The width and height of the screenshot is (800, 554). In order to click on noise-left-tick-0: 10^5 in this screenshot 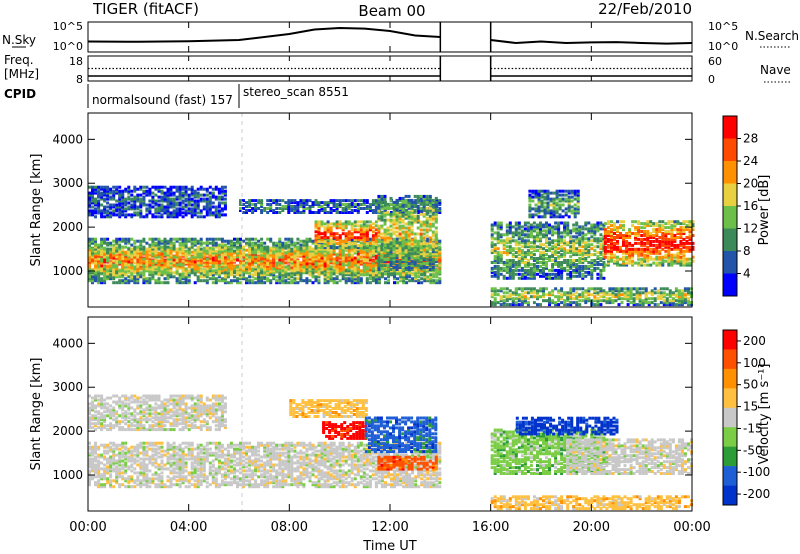, I will do `click(68, 26)`.